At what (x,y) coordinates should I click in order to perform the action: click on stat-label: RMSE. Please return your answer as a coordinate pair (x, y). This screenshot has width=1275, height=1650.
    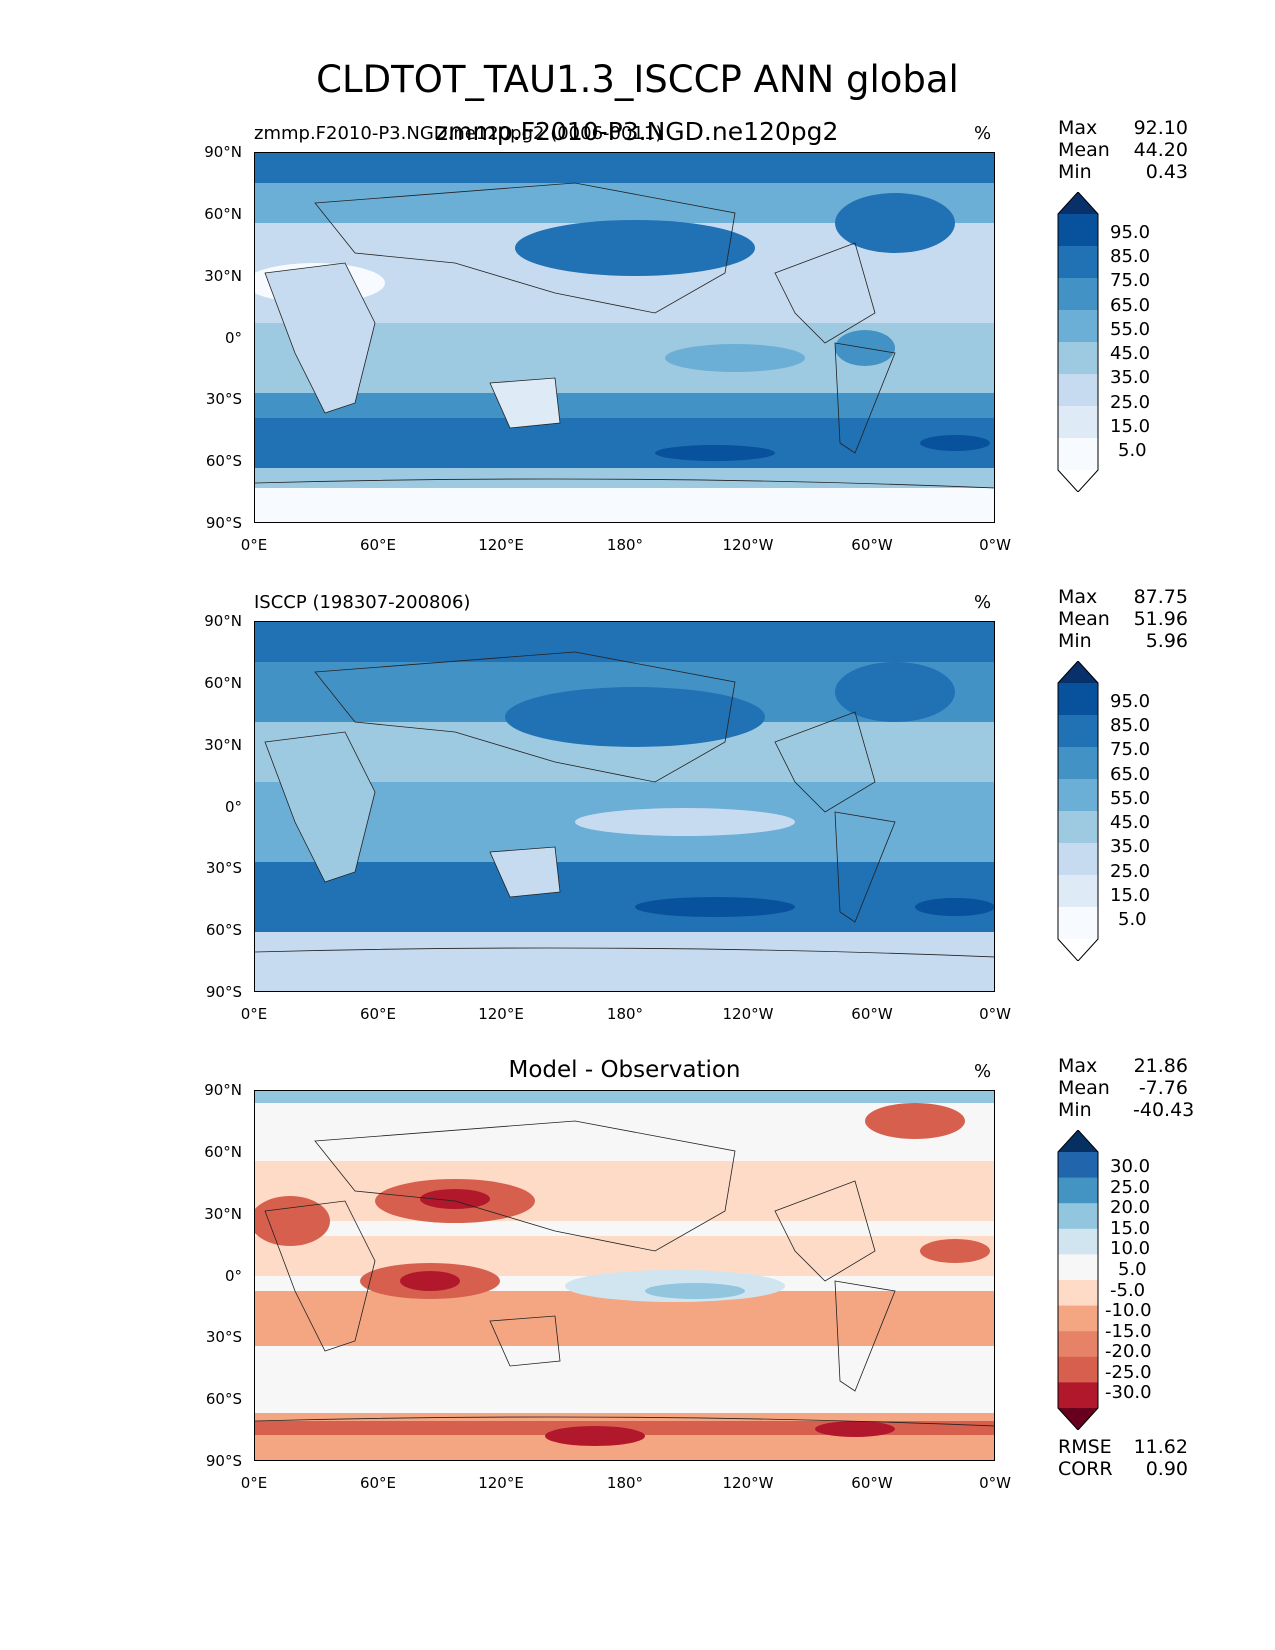
    Looking at the image, I should click on (1085, 1447).